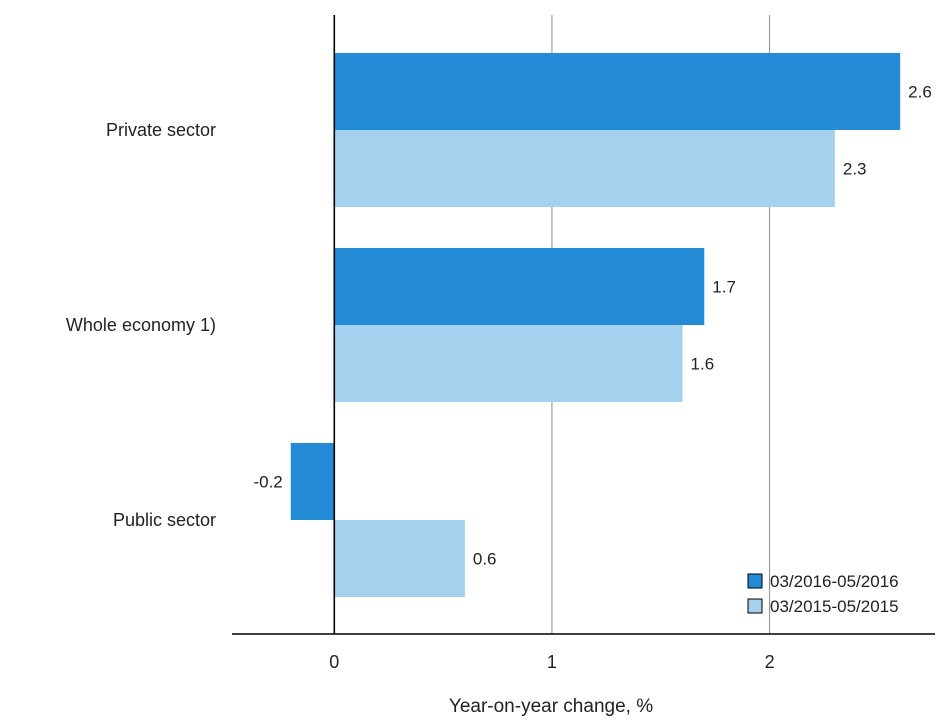 The height and width of the screenshot is (720, 944). What do you see at coordinates (551, 706) in the screenshot?
I see `x-axis-title: Year-on-year change, %` at bounding box center [551, 706].